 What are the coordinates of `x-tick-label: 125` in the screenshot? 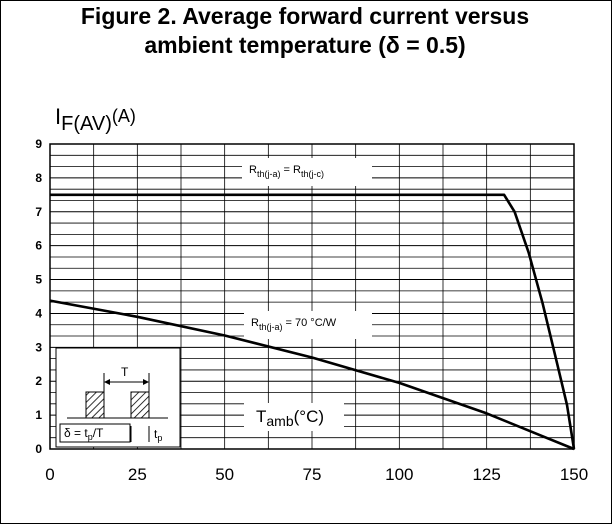 It's located at (486, 474).